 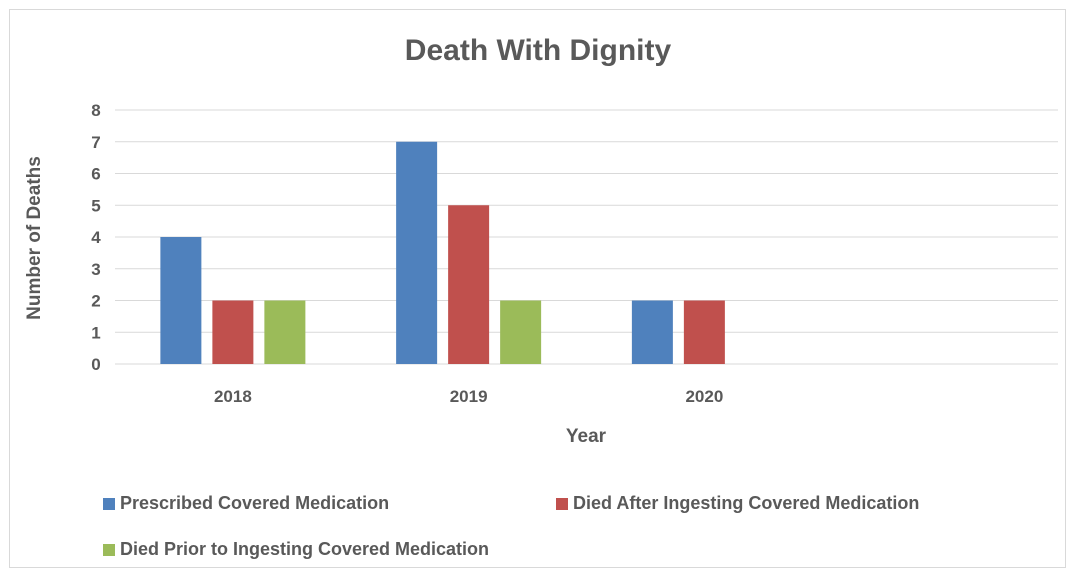 I want to click on x-tick-label: 2019, so click(x=469, y=396).